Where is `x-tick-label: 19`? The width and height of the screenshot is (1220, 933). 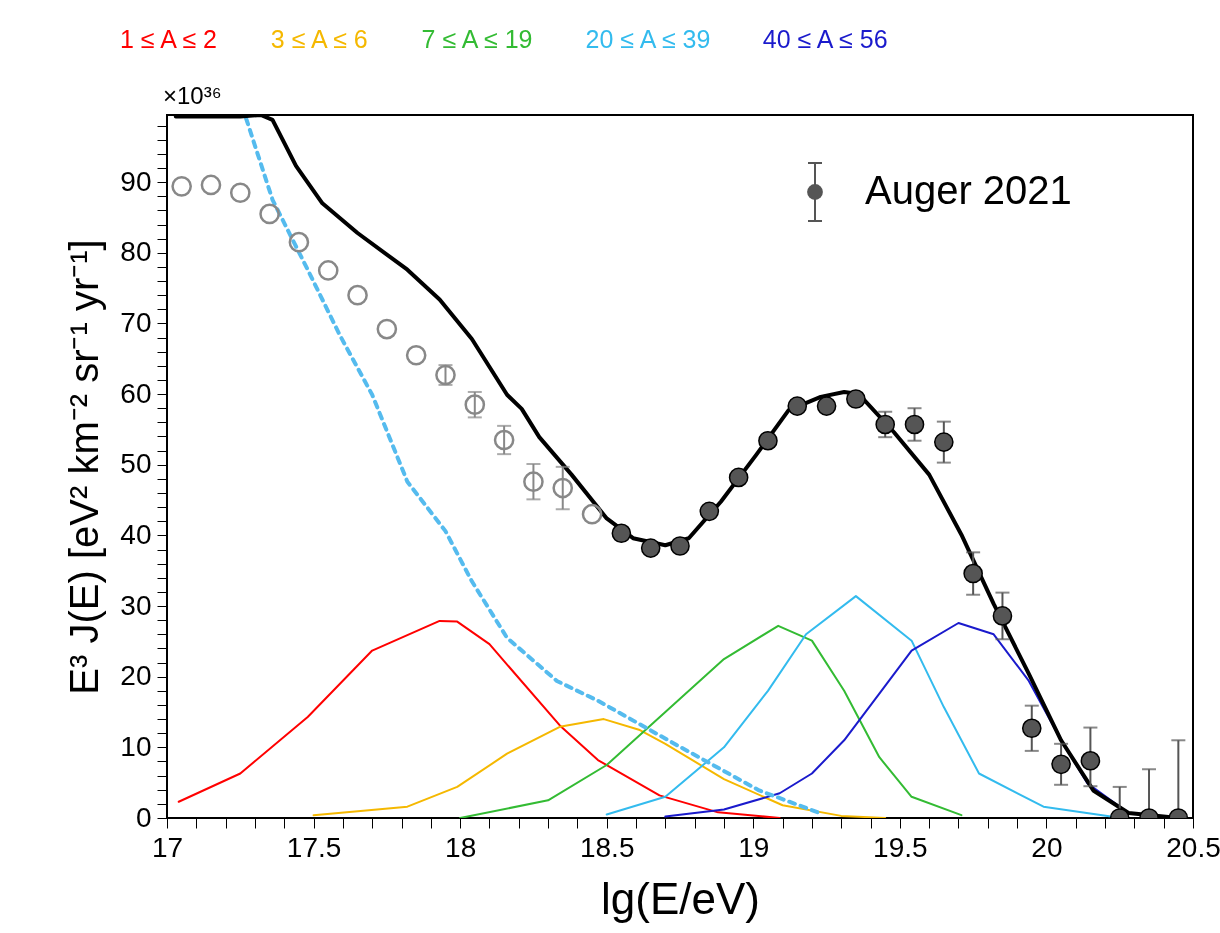
x-tick-label: 19 is located at coordinates (754, 847).